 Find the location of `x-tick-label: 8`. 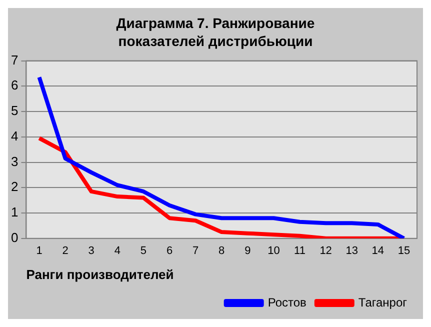

x-tick-label: 8 is located at coordinates (221, 251).